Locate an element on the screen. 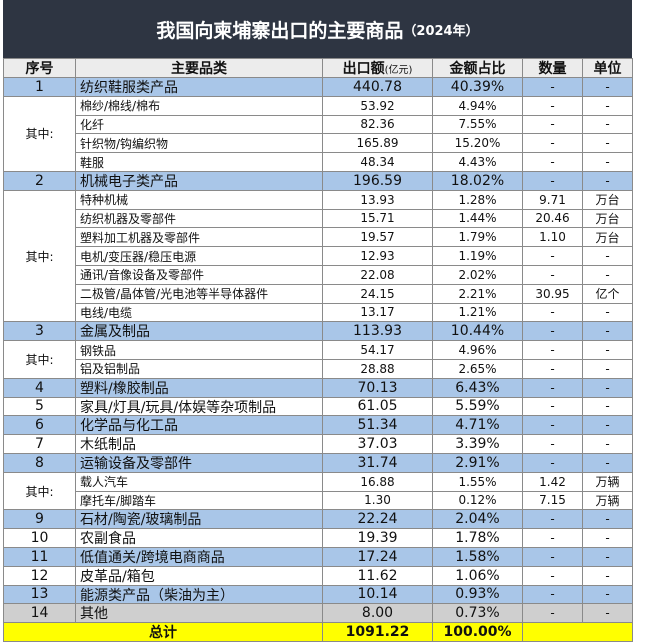  amount: 196.59 is located at coordinates (377, 181).